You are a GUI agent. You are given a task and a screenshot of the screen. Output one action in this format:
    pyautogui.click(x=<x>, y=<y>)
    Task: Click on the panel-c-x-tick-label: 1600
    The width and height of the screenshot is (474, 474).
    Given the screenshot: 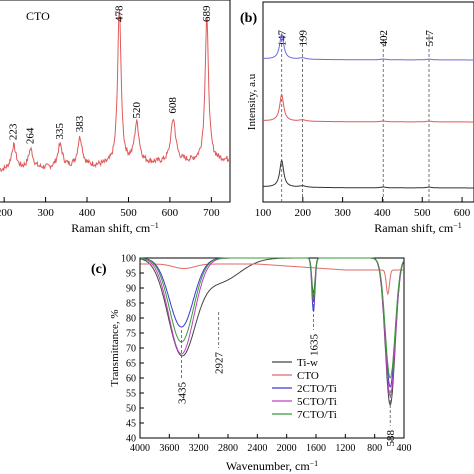 What is the action you would take?
    pyautogui.click(x=316, y=448)
    